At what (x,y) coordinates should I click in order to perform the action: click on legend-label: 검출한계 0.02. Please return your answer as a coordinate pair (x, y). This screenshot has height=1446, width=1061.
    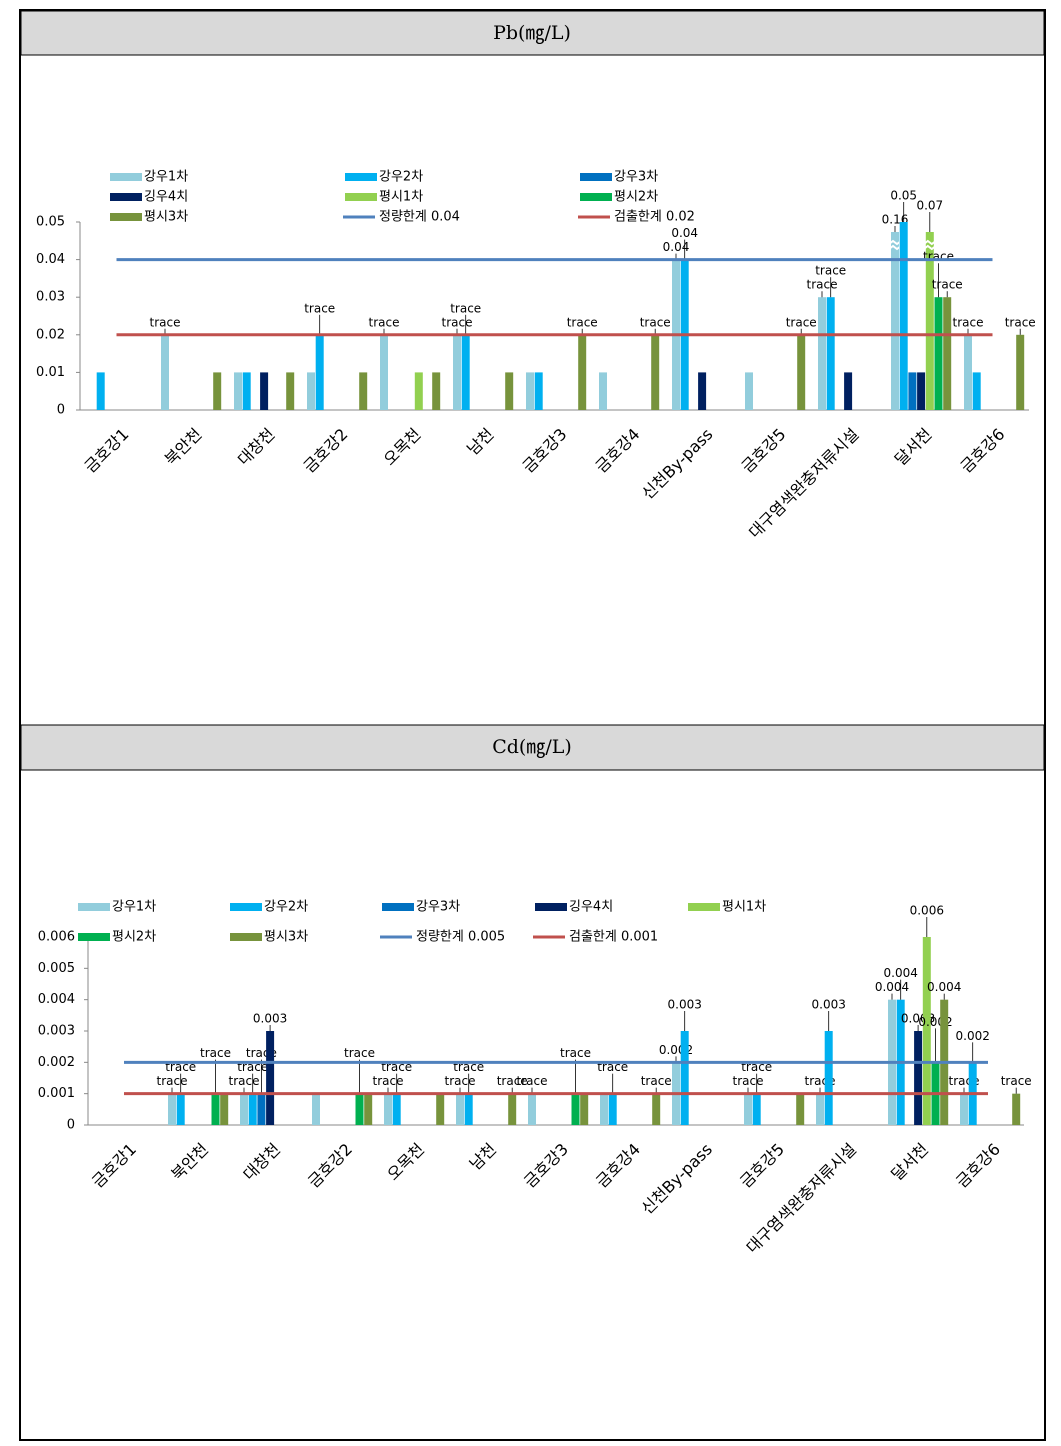
    Looking at the image, I should click on (654, 217).